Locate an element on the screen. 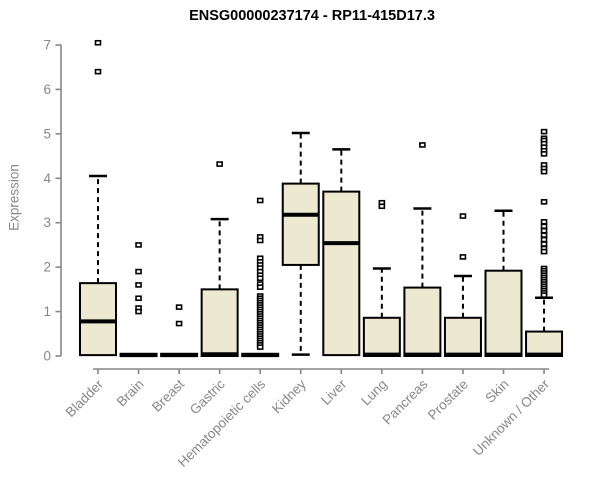 The image size is (600, 500). y-tick-label: 0 is located at coordinates (47, 356).